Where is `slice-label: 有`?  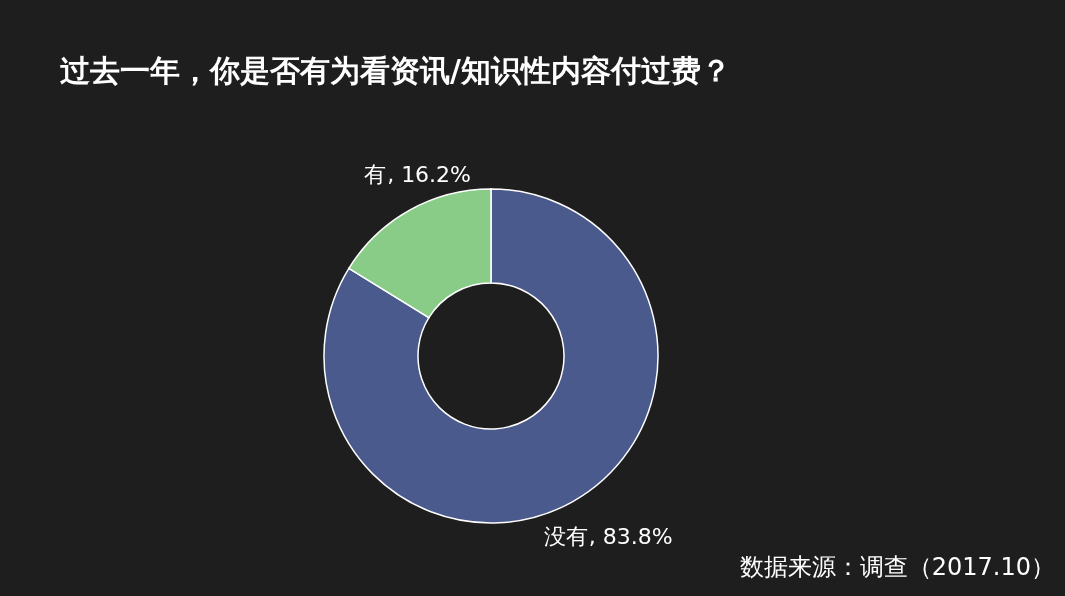
slice-label: 有 is located at coordinates (375, 175).